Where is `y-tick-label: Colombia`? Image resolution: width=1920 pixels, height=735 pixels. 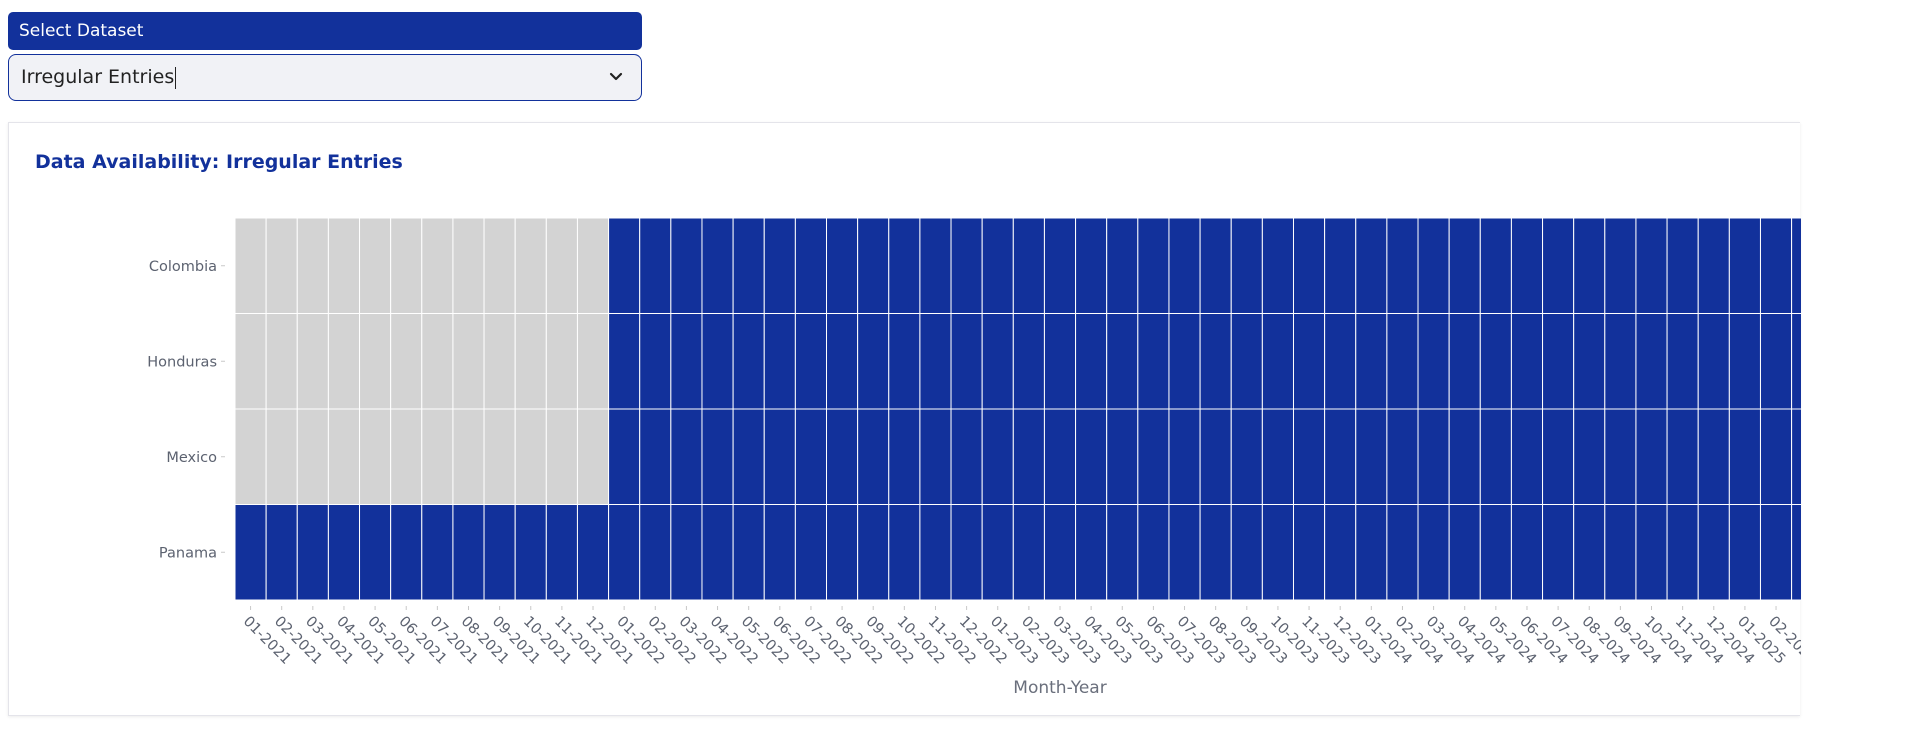 y-tick-label: Colombia is located at coordinates (183, 267).